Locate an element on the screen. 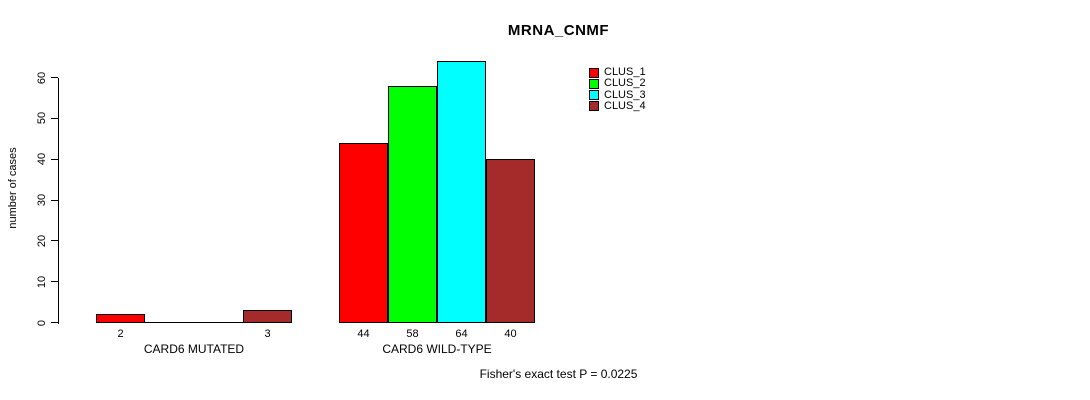  y-tick-label: 60 is located at coordinates (42, 77).